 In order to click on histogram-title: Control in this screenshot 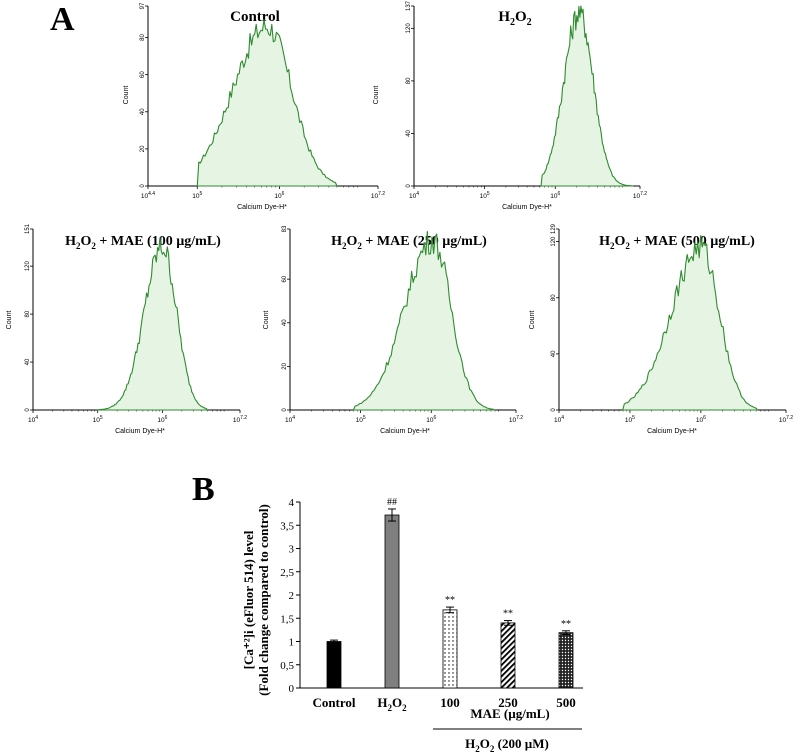, I will do `click(255, 17)`.